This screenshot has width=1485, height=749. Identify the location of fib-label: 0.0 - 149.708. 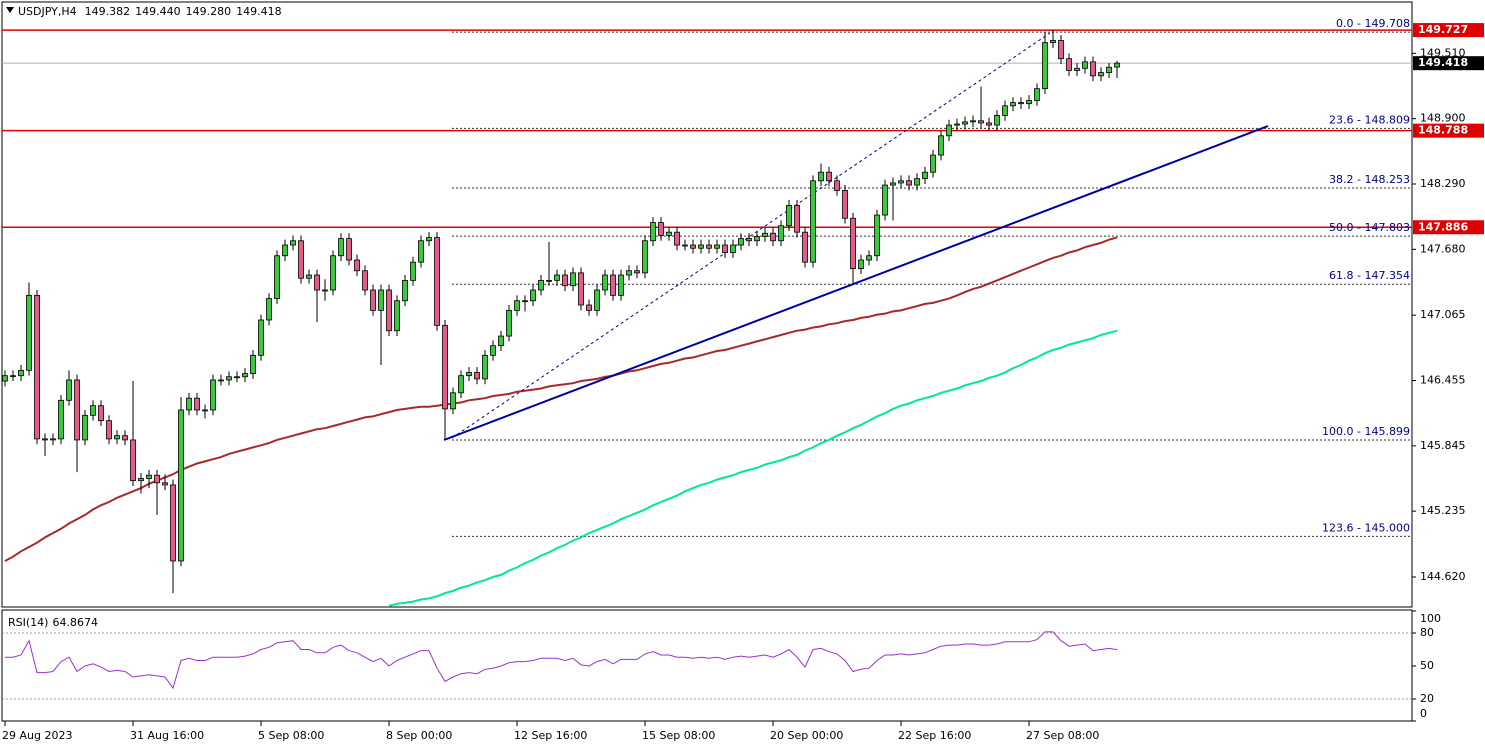
(1373, 23).